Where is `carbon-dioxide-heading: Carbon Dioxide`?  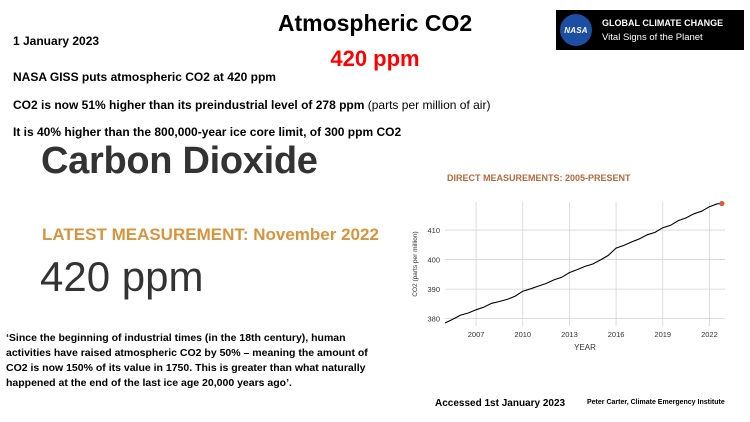 carbon-dioxide-heading: Carbon Dioxide is located at coordinates (179, 161).